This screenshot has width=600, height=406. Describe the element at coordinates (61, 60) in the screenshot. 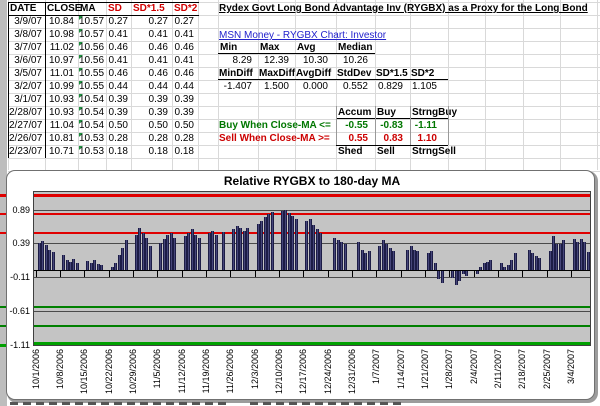

I see `close-cell: 10.97` at that location.